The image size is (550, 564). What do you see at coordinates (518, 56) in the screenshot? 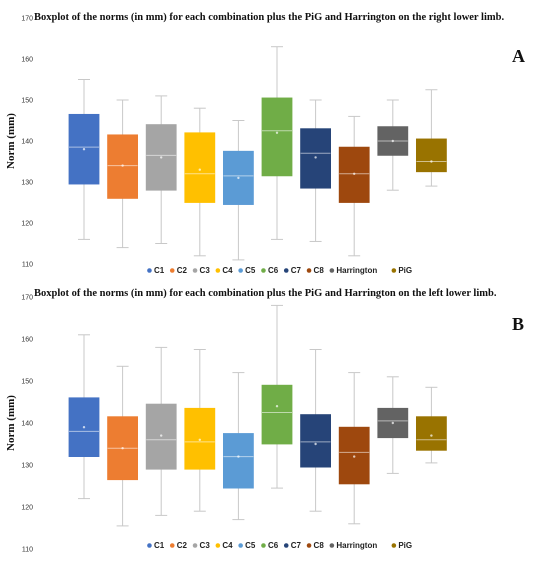
I see `panel-label: A` at bounding box center [518, 56].